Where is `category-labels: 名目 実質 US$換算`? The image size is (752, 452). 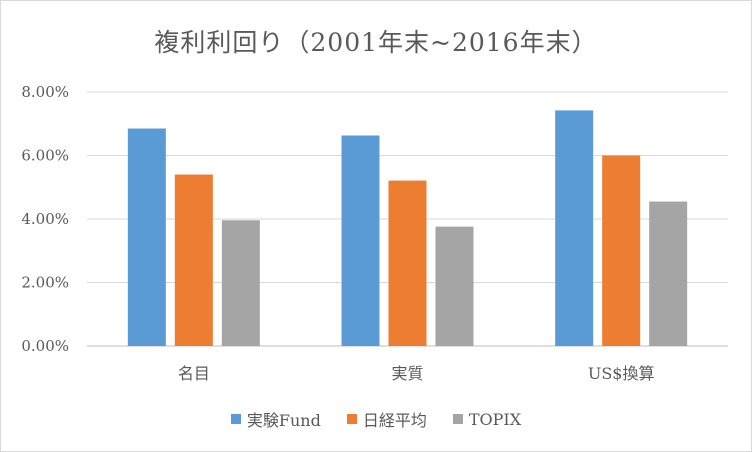
category-labels: 名目 実質 US$換算 is located at coordinates (416, 373).